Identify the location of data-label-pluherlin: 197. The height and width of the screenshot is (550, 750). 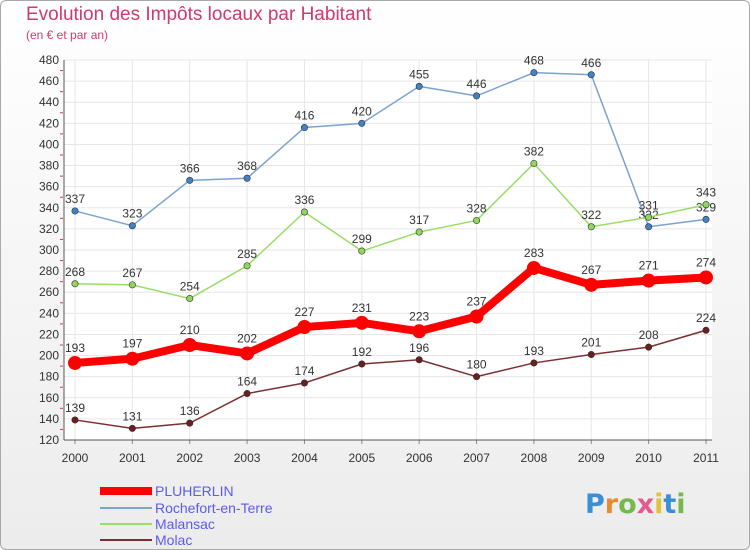
(132, 344).